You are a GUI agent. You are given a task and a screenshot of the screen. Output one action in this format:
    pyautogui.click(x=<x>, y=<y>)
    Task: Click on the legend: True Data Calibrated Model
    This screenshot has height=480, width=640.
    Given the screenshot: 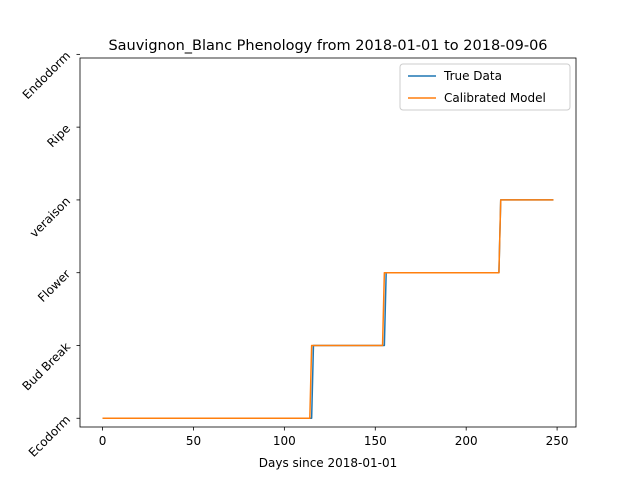 What is the action you would take?
    pyautogui.click(x=485, y=87)
    